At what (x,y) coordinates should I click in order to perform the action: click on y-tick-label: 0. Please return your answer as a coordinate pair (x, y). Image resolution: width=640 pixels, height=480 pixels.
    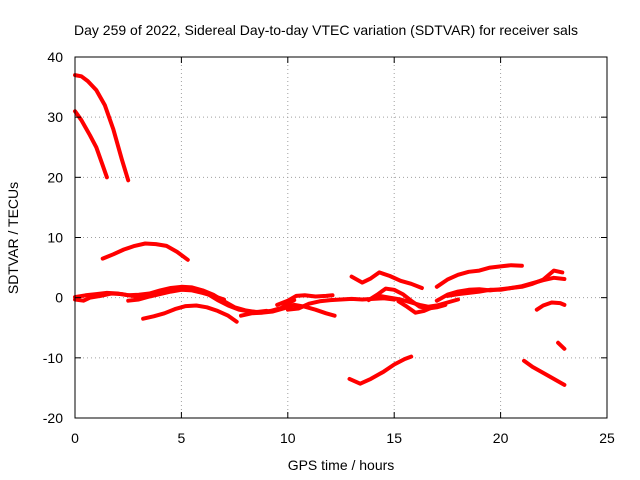
    Looking at the image, I should click on (59, 298).